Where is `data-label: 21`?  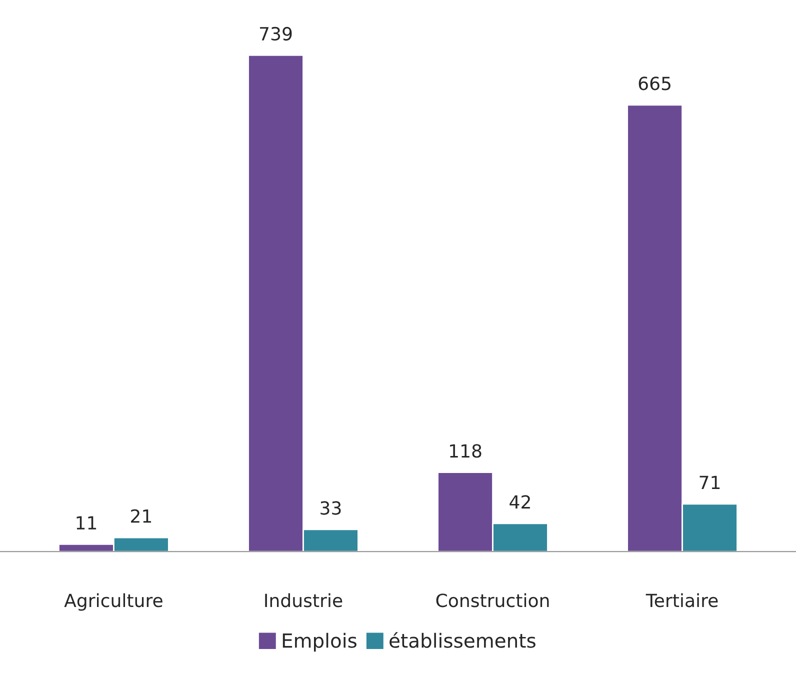
data-label: 21 is located at coordinates (141, 516).